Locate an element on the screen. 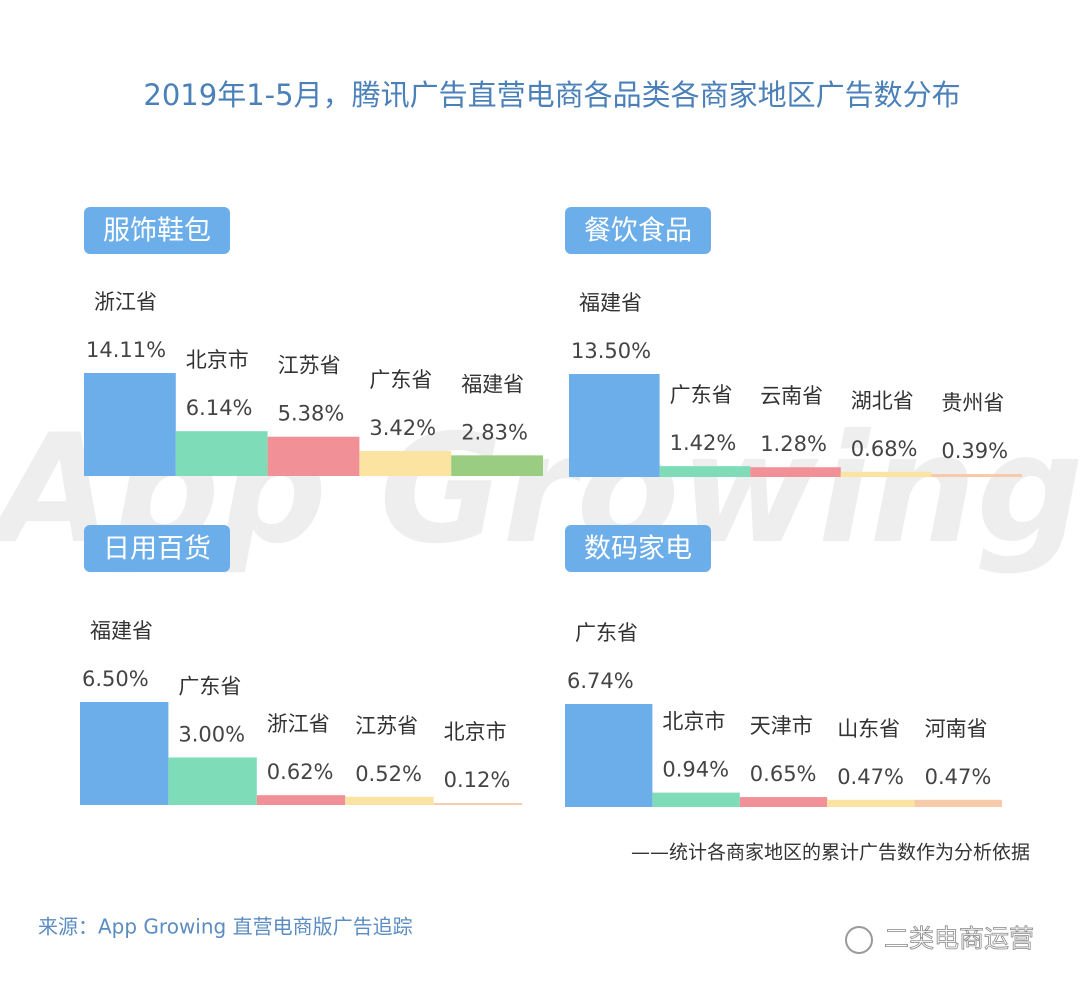  value-label: 14.11% is located at coordinates (126, 350).